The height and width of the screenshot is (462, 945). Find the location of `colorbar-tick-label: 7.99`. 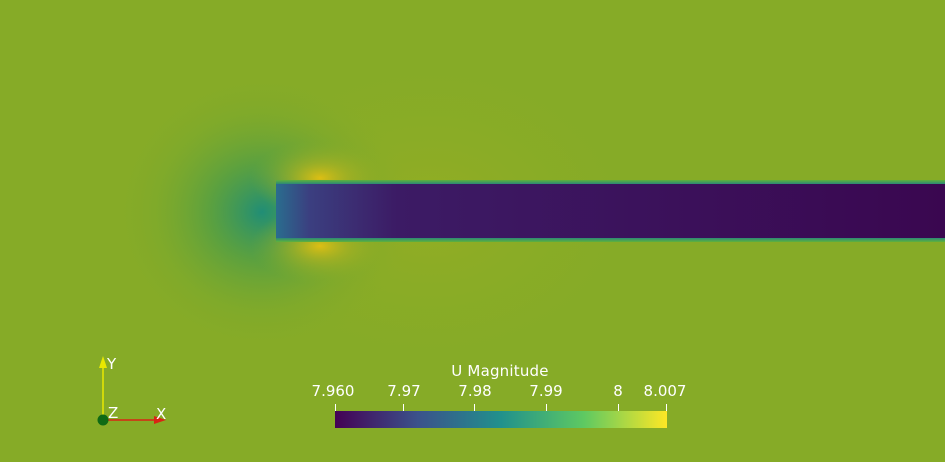

colorbar-tick-label: 7.99 is located at coordinates (546, 391).